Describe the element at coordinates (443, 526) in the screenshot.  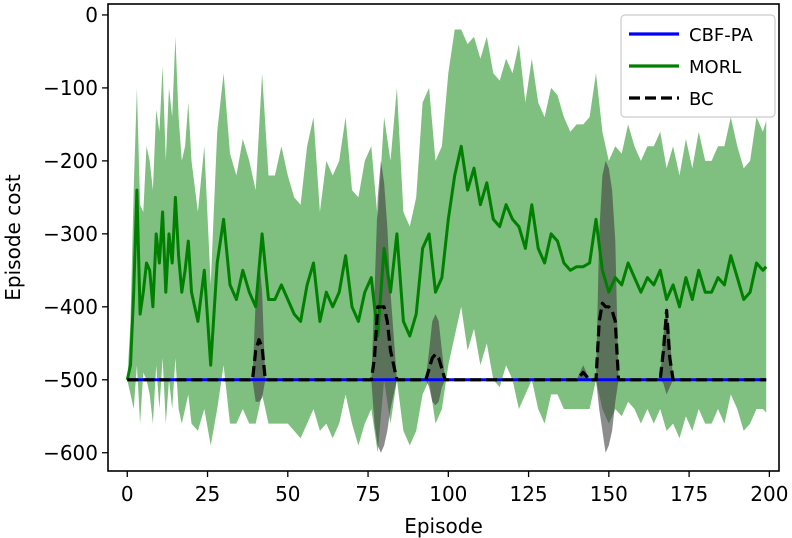
I see `x-axis-label: Episode` at that location.